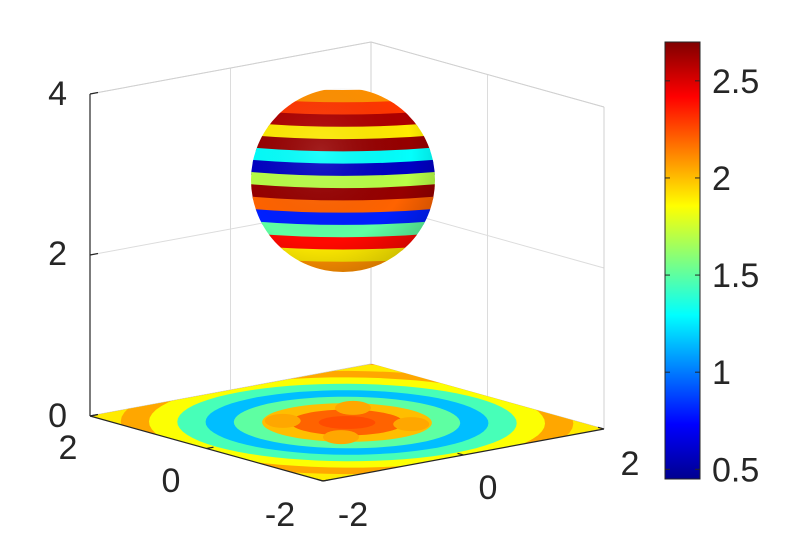 The height and width of the screenshot is (541, 804). What do you see at coordinates (171, 481) in the screenshot?
I see `y-tick-label-1: 0` at bounding box center [171, 481].